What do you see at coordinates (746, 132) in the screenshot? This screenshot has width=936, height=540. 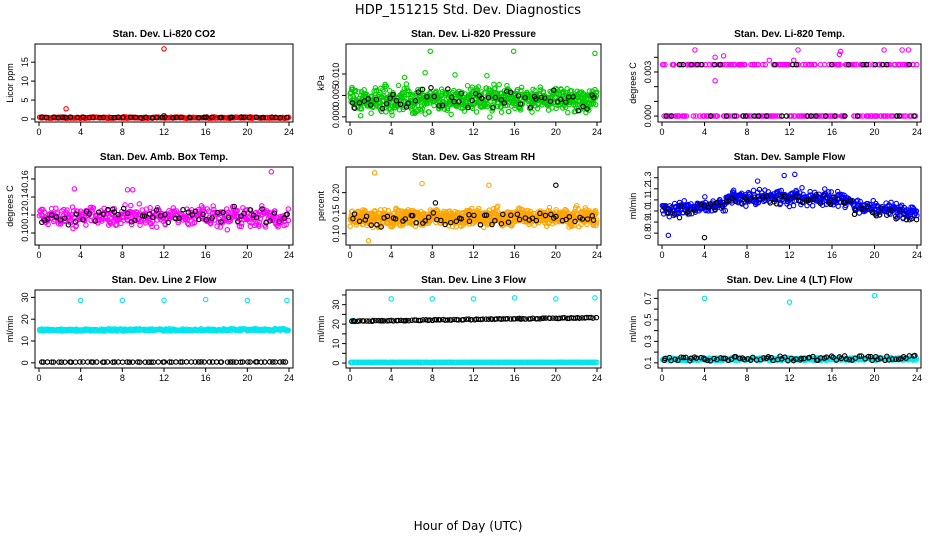 I see `x-tick-label: 8` at bounding box center [746, 132].